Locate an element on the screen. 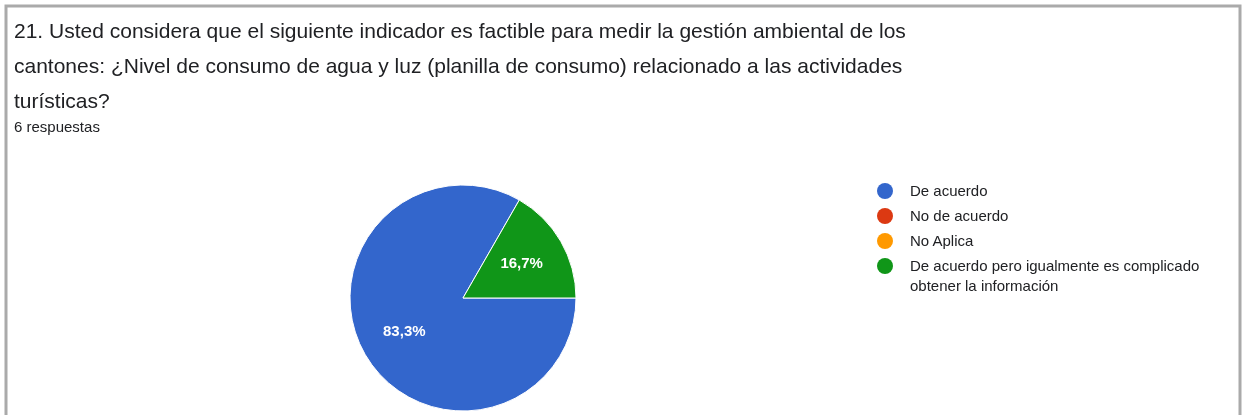 This screenshot has width=1246, height=415. legend-label: No de acuerdo is located at coordinates (959, 215).